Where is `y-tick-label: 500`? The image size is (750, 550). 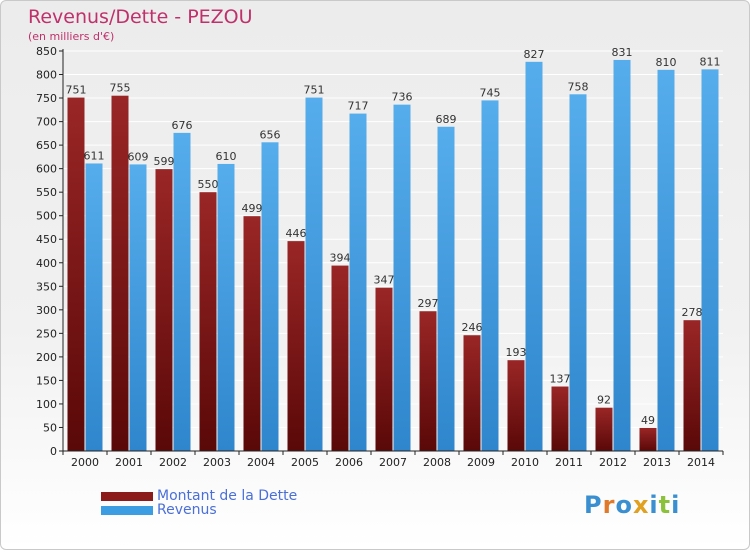 y-tick-label: 500 is located at coordinates (46, 216).